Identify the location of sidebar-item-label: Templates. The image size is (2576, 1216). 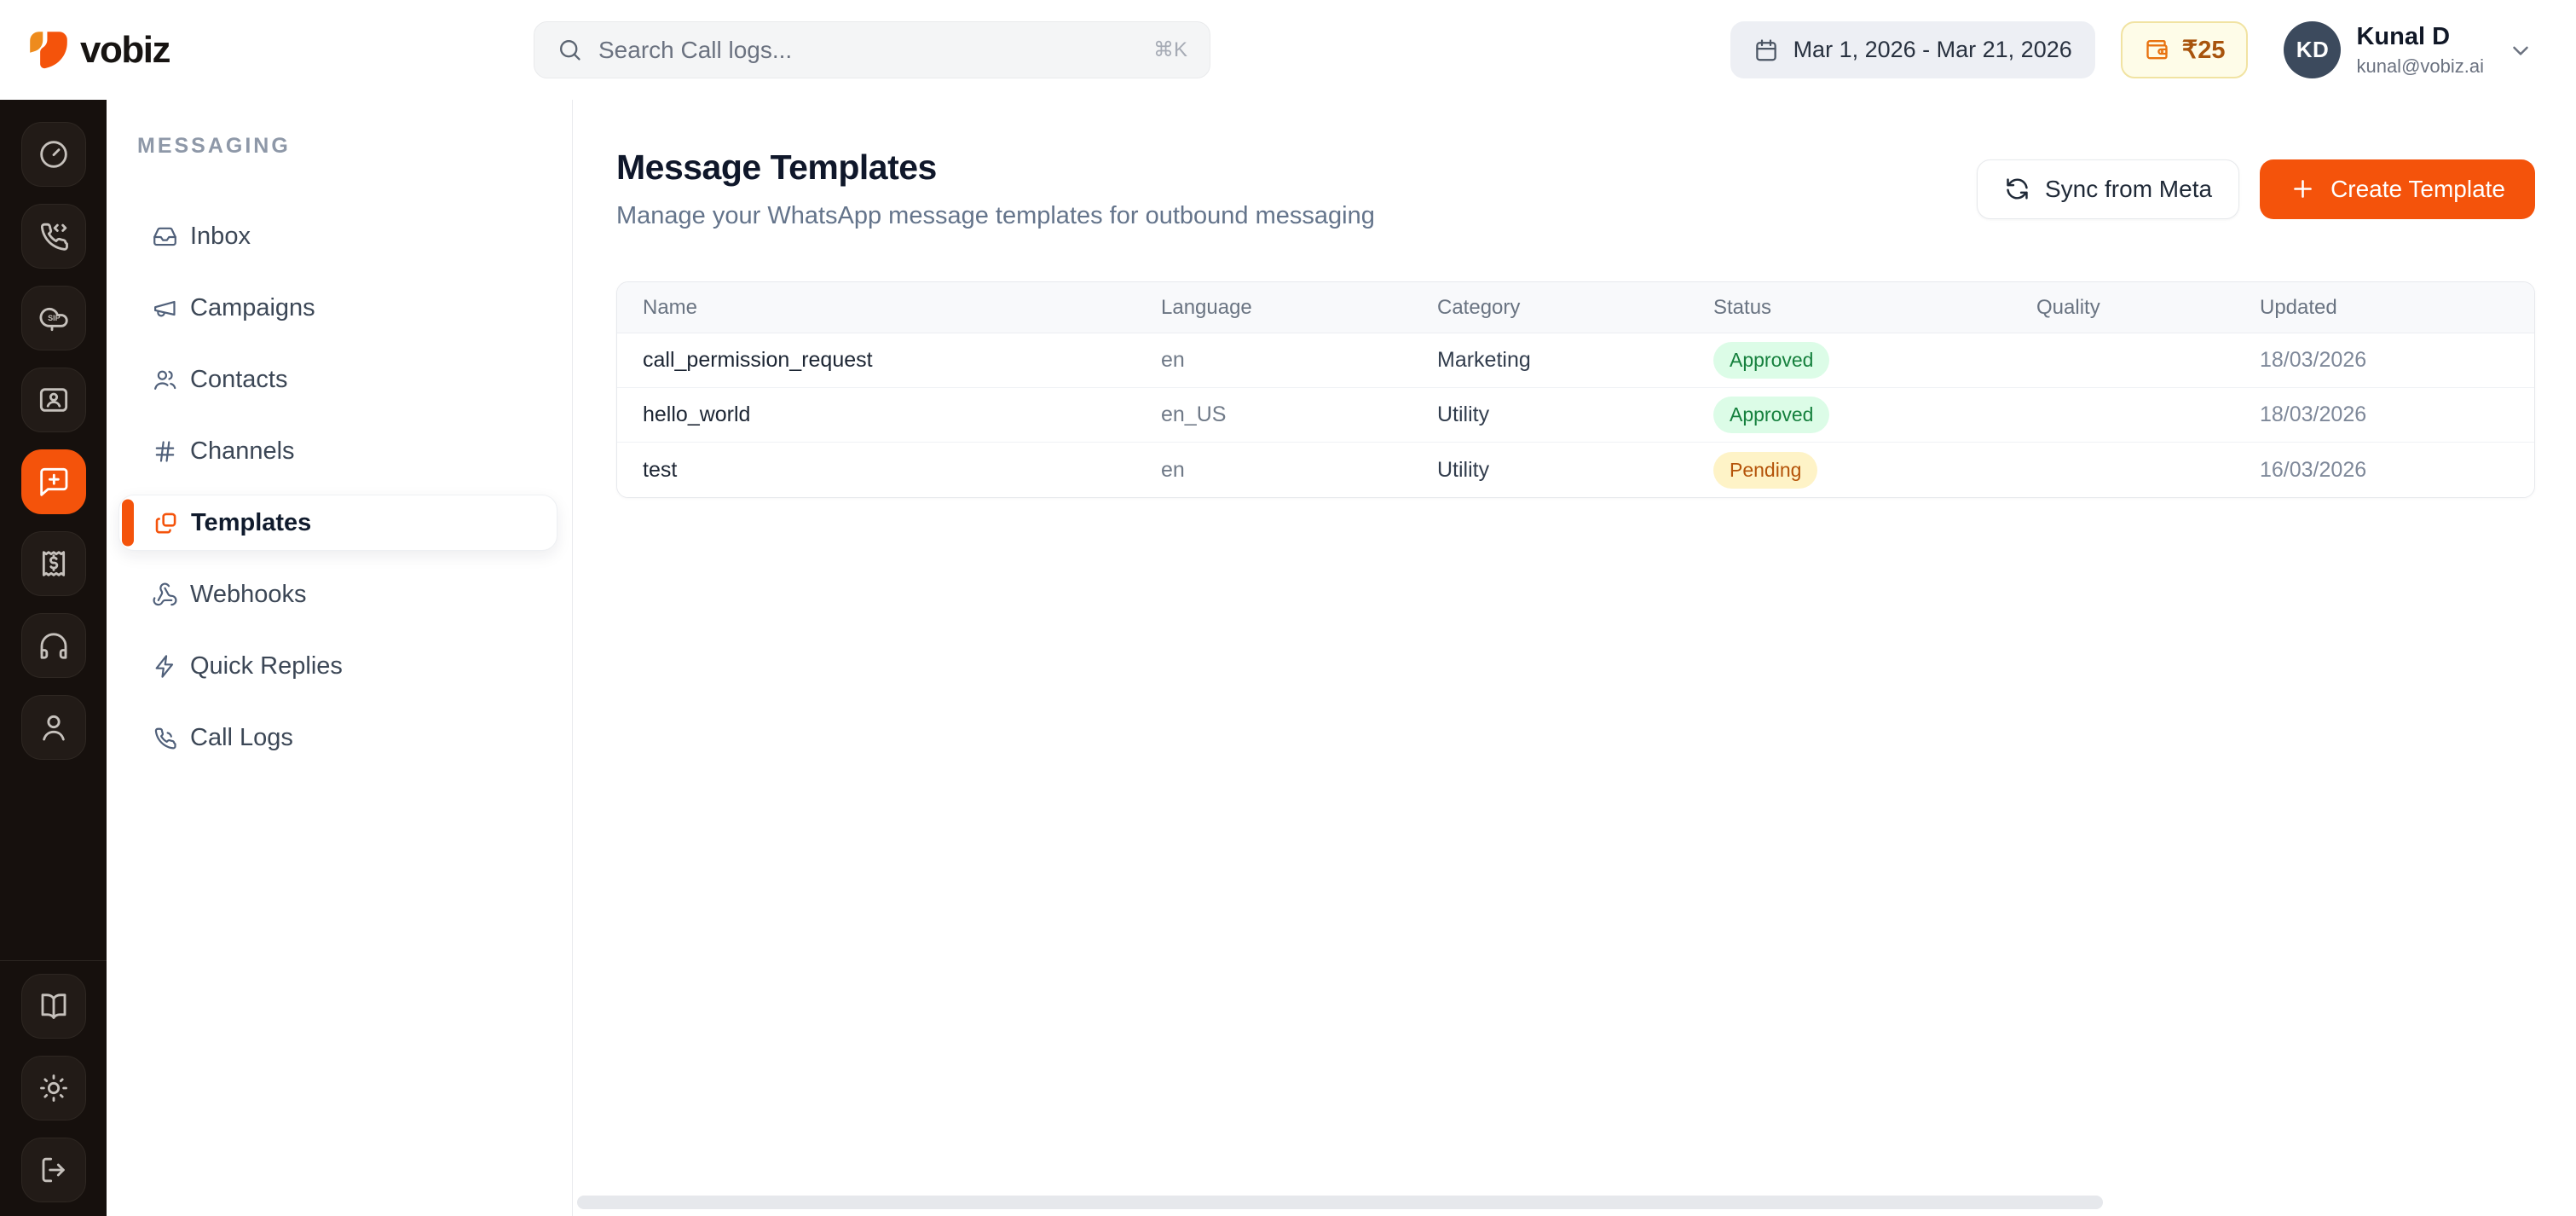
(251, 522).